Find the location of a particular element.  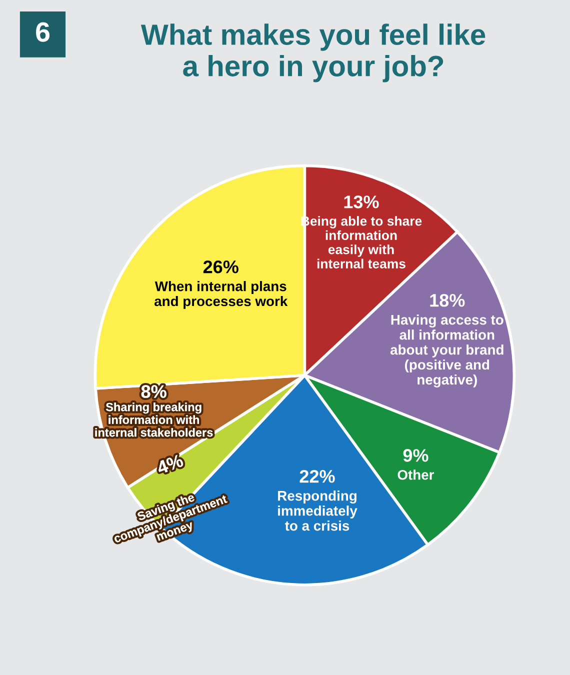

data-label: 8% is located at coordinates (153, 391).